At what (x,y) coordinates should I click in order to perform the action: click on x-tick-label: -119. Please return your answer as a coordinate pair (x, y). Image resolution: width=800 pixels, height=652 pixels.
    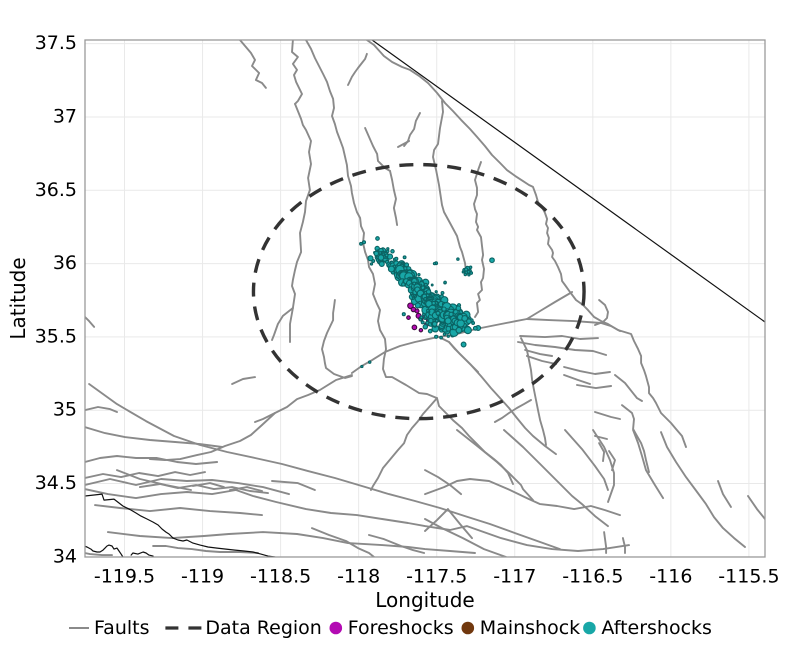
    Looking at the image, I should click on (202, 577).